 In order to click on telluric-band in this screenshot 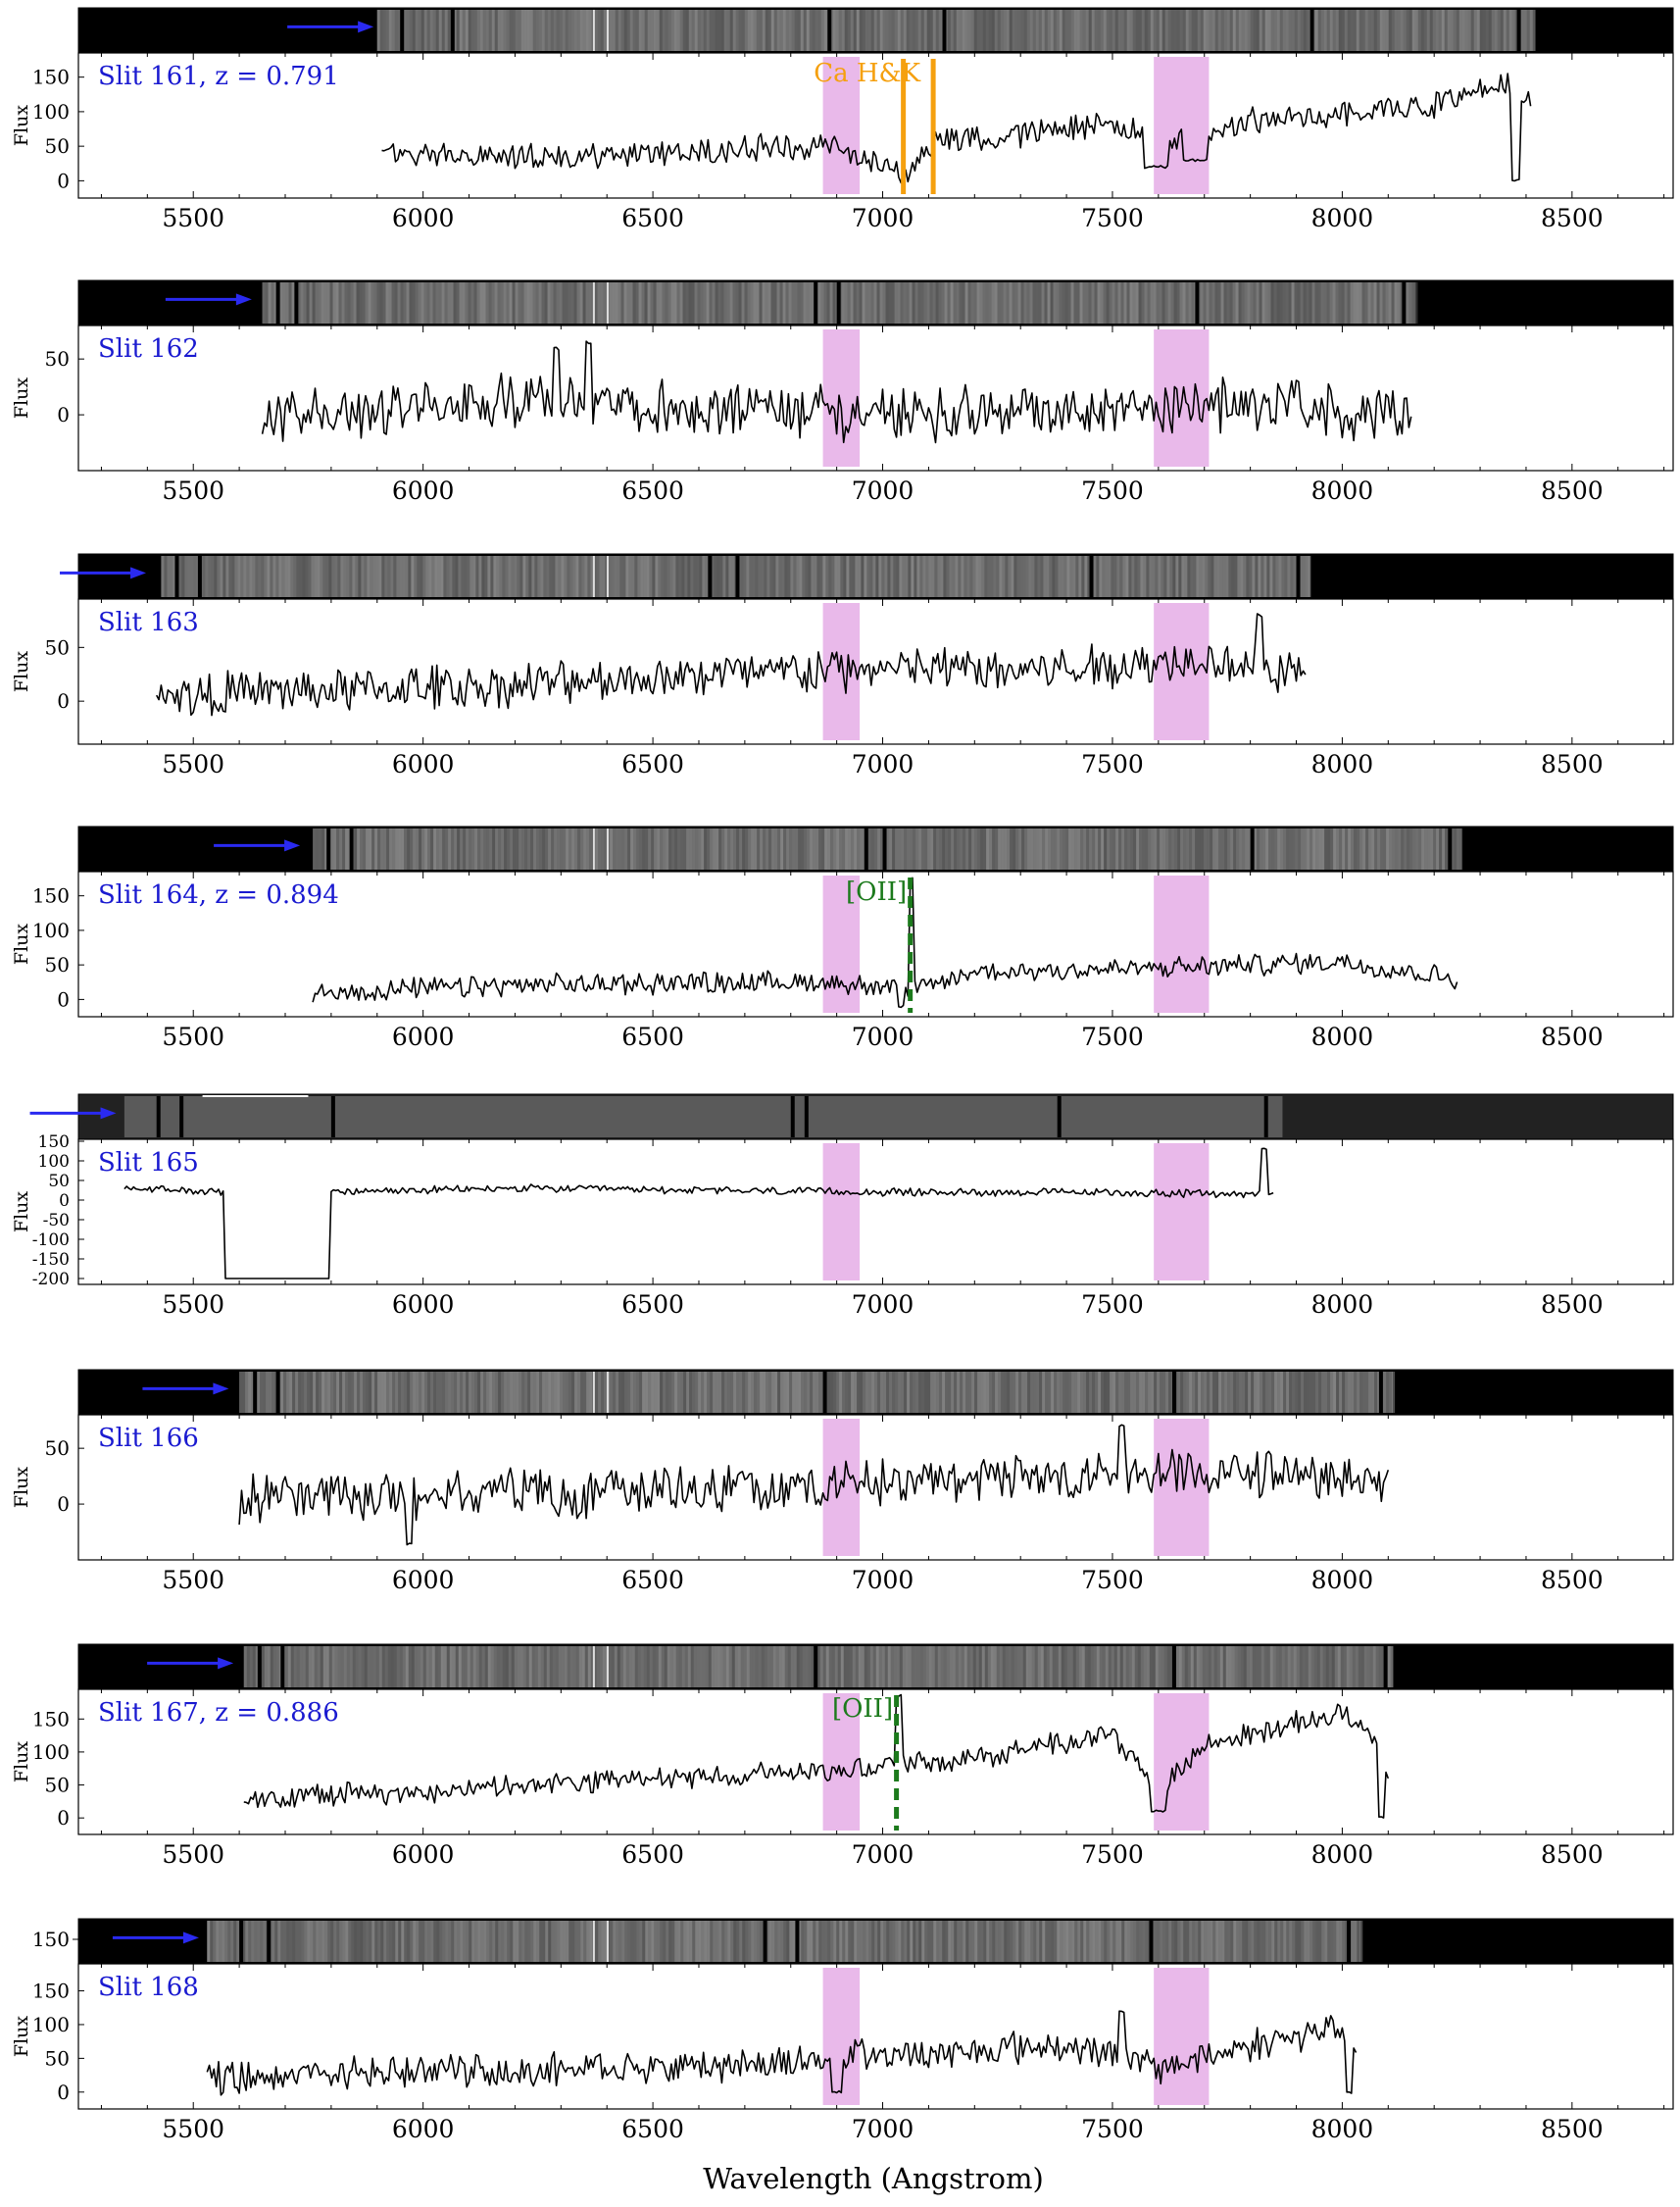, I will do `click(1182, 2036)`.